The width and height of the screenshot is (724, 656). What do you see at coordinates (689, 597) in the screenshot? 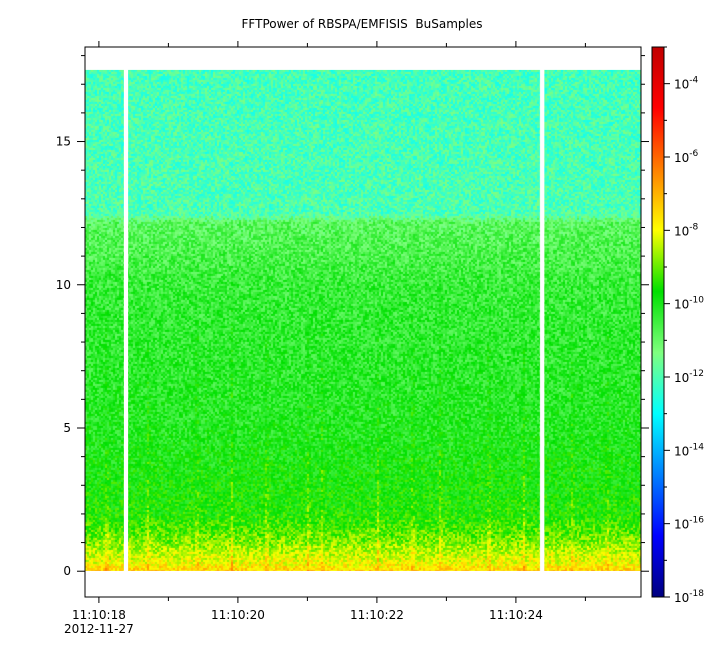
I see `colorbar-tick-label: 10⁻¹⁸` at bounding box center [689, 597].